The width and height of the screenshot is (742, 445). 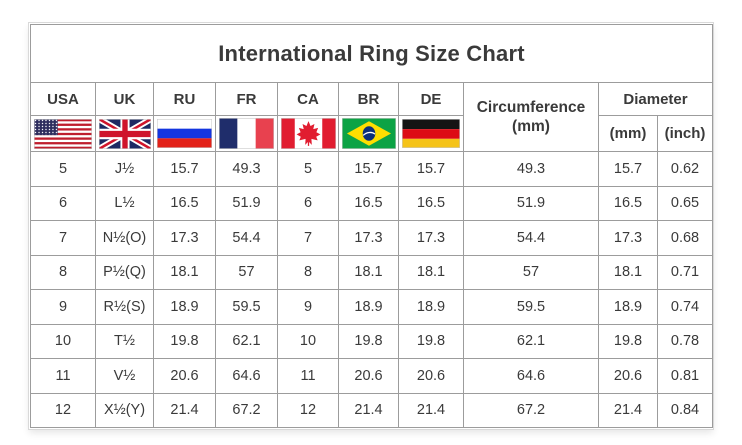 I want to click on flag-cell-germany, so click(x=431, y=133).